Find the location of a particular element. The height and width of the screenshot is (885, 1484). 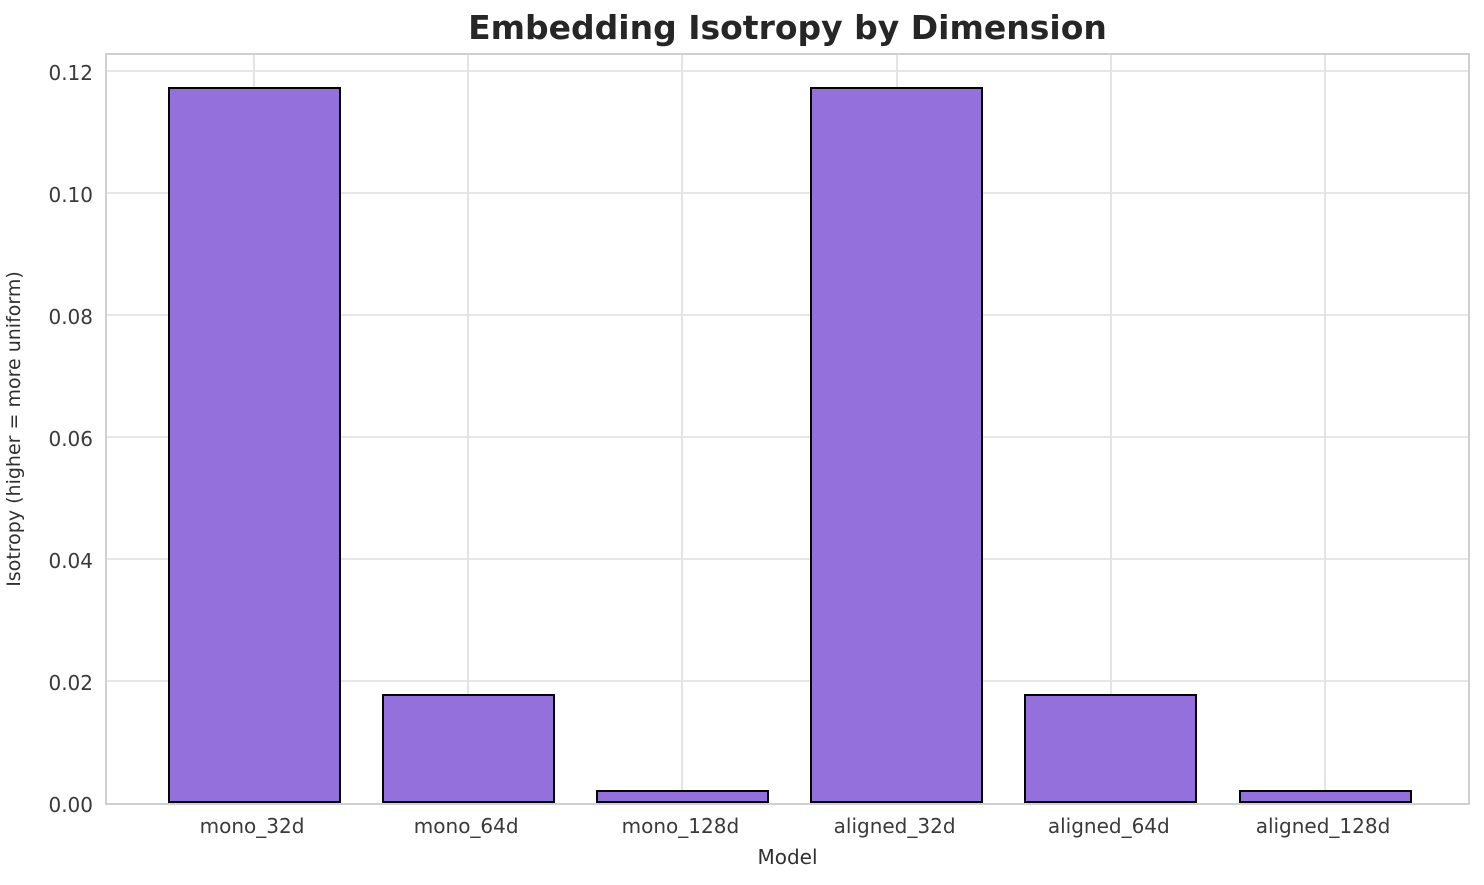

x-tick-label: aligned_128d is located at coordinates (1323, 826).